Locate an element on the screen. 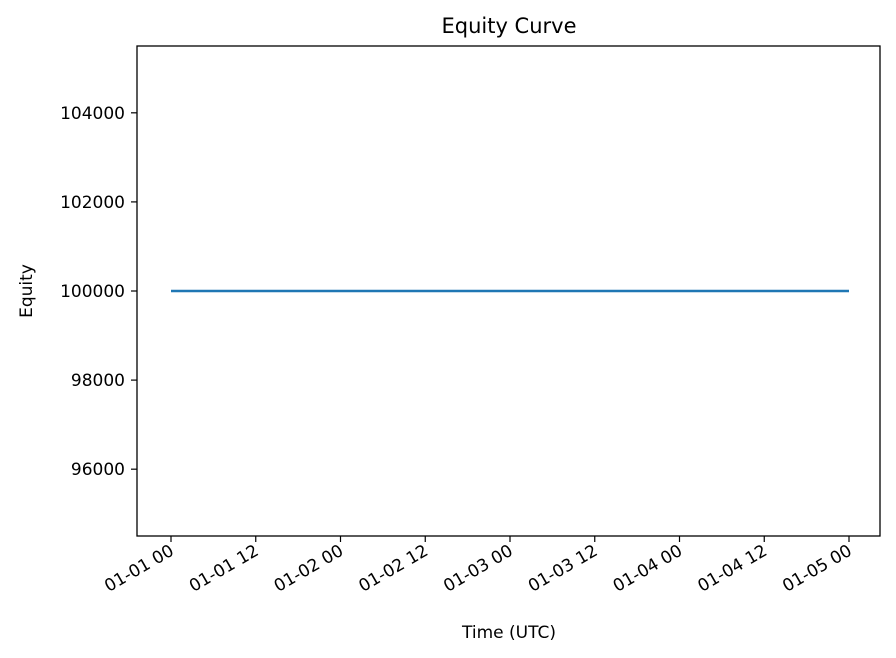 Image resolution: width=896 pixels, height=658 pixels. y-tick-label: 100000 is located at coordinates (92, 292).